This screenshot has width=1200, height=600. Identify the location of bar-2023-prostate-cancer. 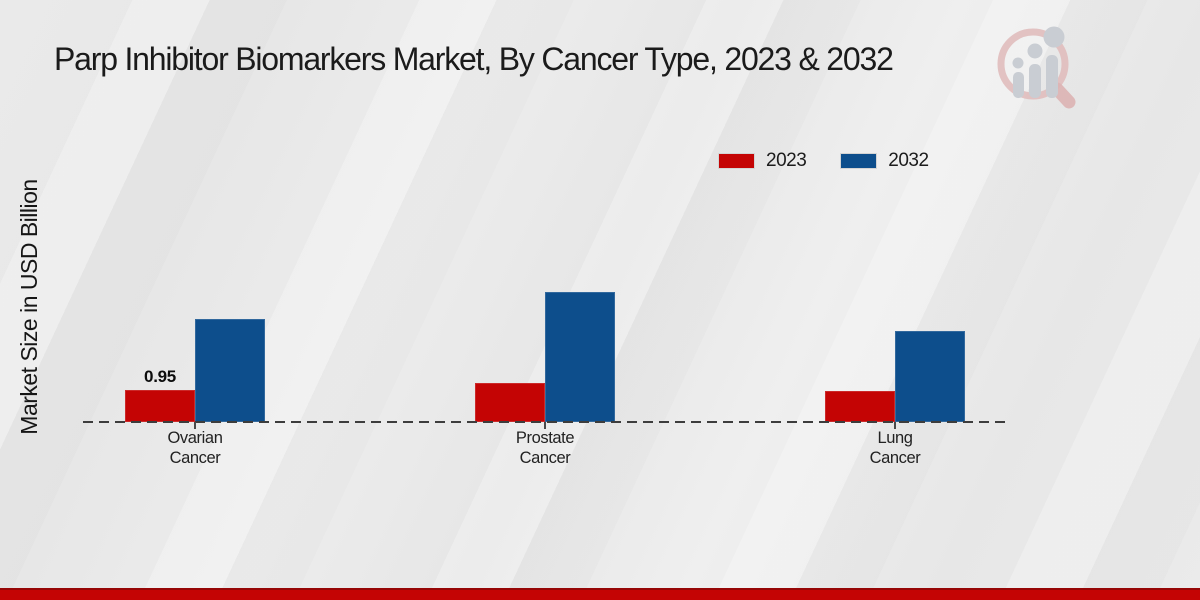
(510, 402).